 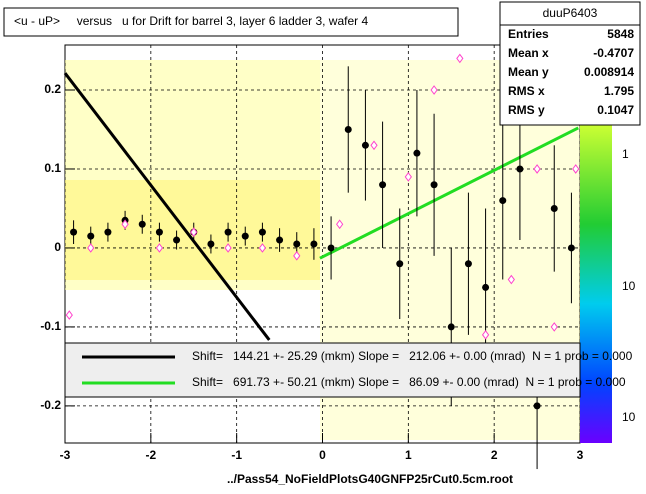 What do you see at coordinates (408, 455) in the screenshot?
I see `x-tick-label: 1` at bounding box center [408, 455].